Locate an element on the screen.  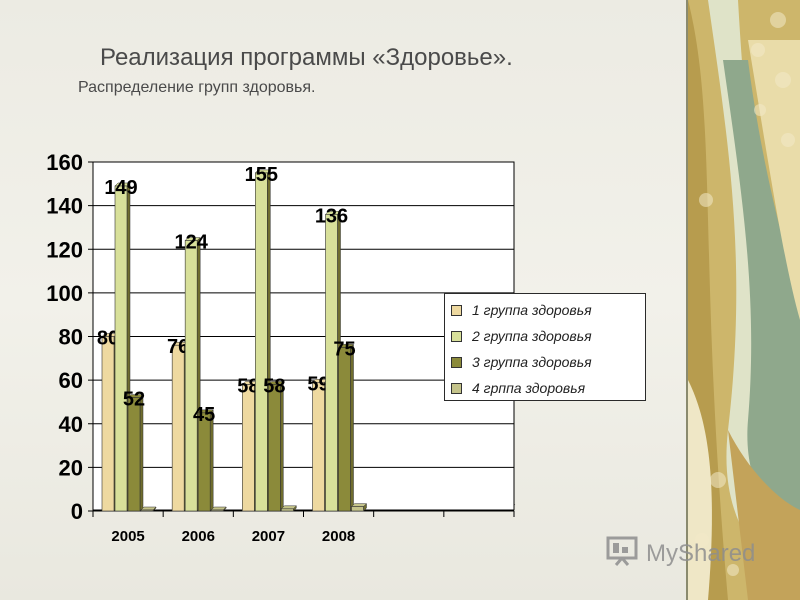
bar-group2-2007 is located at coordinates (261, 342).